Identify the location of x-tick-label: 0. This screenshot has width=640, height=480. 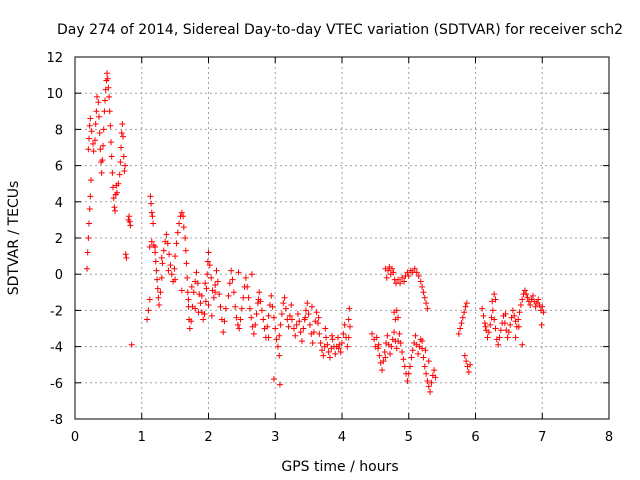
(75, 437).